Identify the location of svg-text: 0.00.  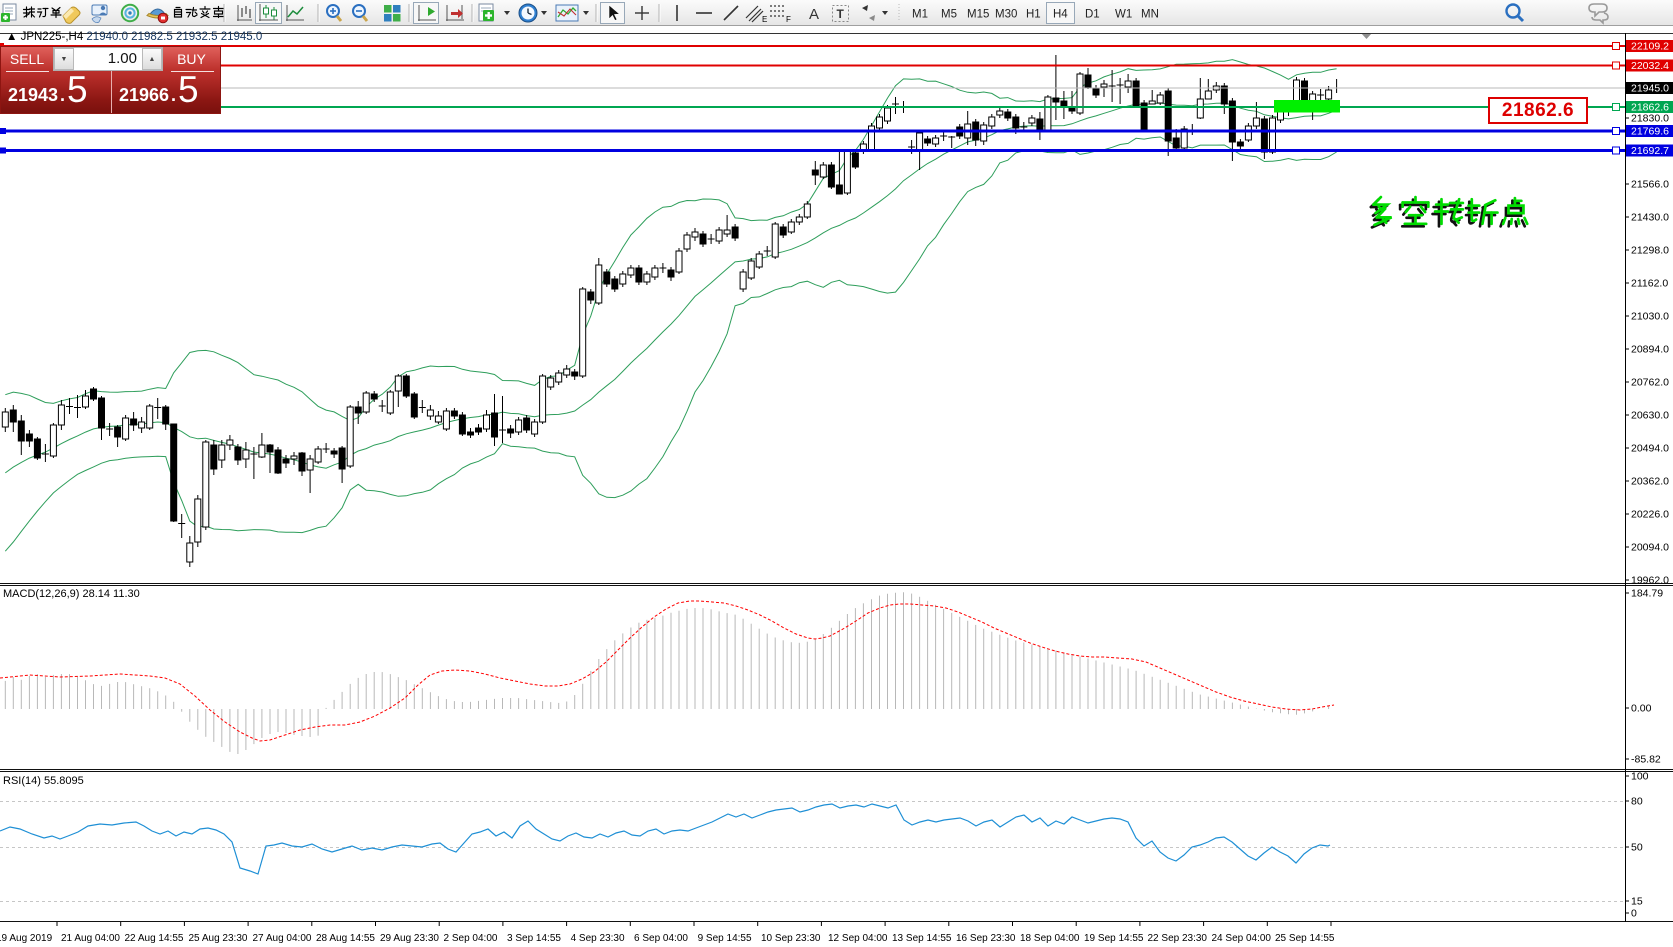
(1641, 709).